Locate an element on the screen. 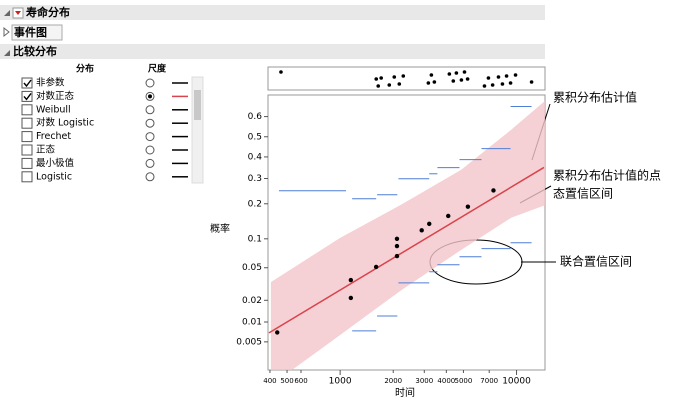 The height and width of the screenshot is (406, 692). distribution-name: 最小极值 is located at coordinates (55, 163).